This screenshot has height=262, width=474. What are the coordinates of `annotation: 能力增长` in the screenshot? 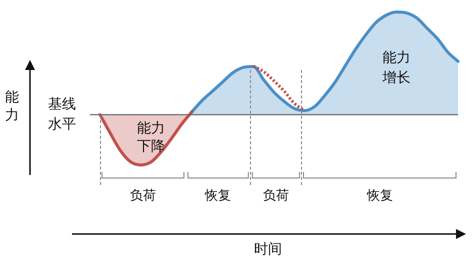 It's located at (396, 68).